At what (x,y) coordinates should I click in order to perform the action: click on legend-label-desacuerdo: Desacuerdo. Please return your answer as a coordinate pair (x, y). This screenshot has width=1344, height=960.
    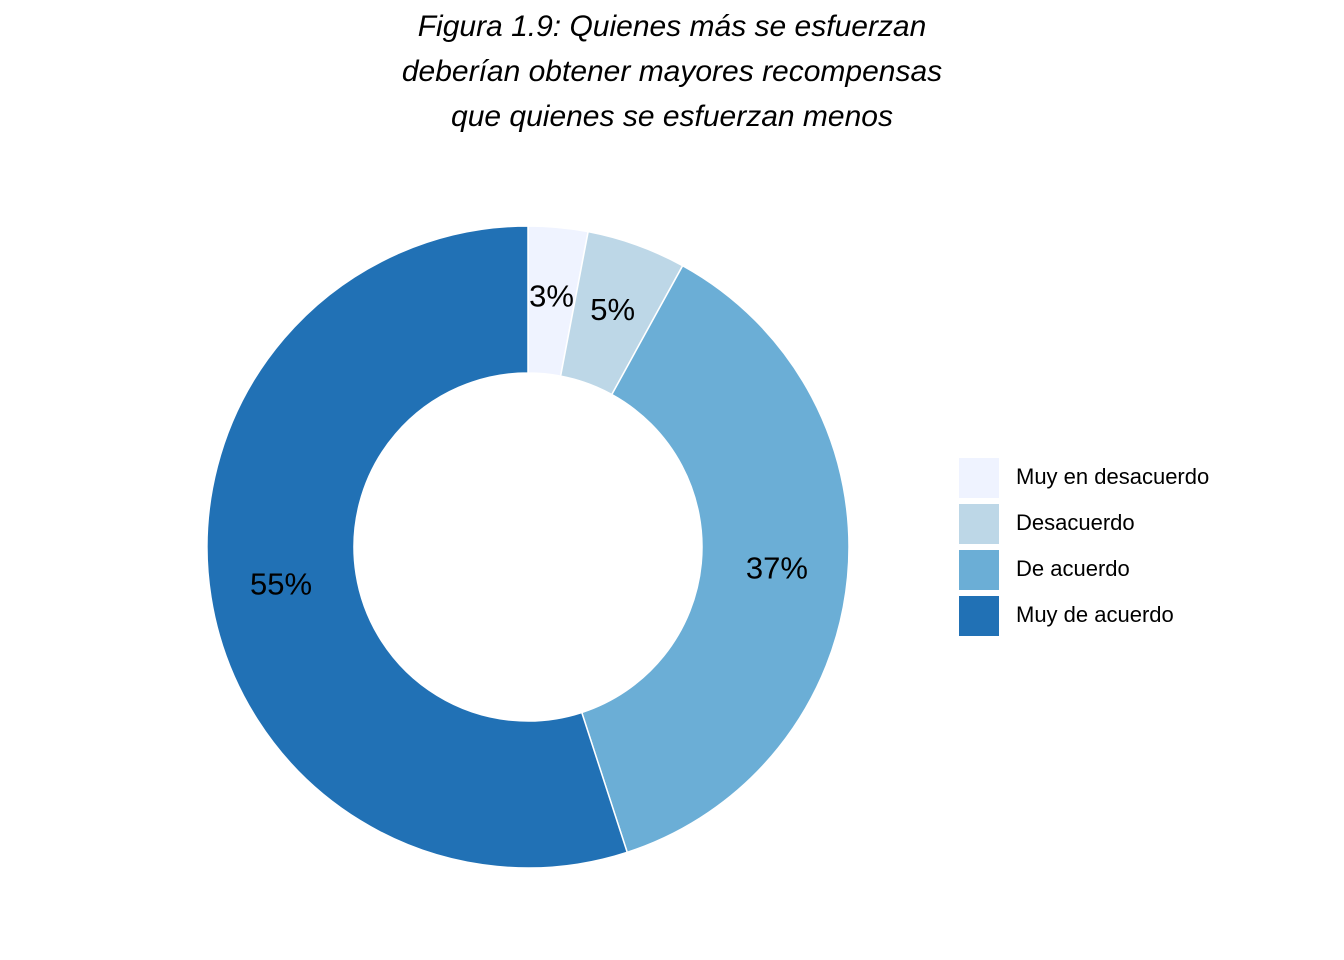
    Looking at the image, I should click on (1075, 522).